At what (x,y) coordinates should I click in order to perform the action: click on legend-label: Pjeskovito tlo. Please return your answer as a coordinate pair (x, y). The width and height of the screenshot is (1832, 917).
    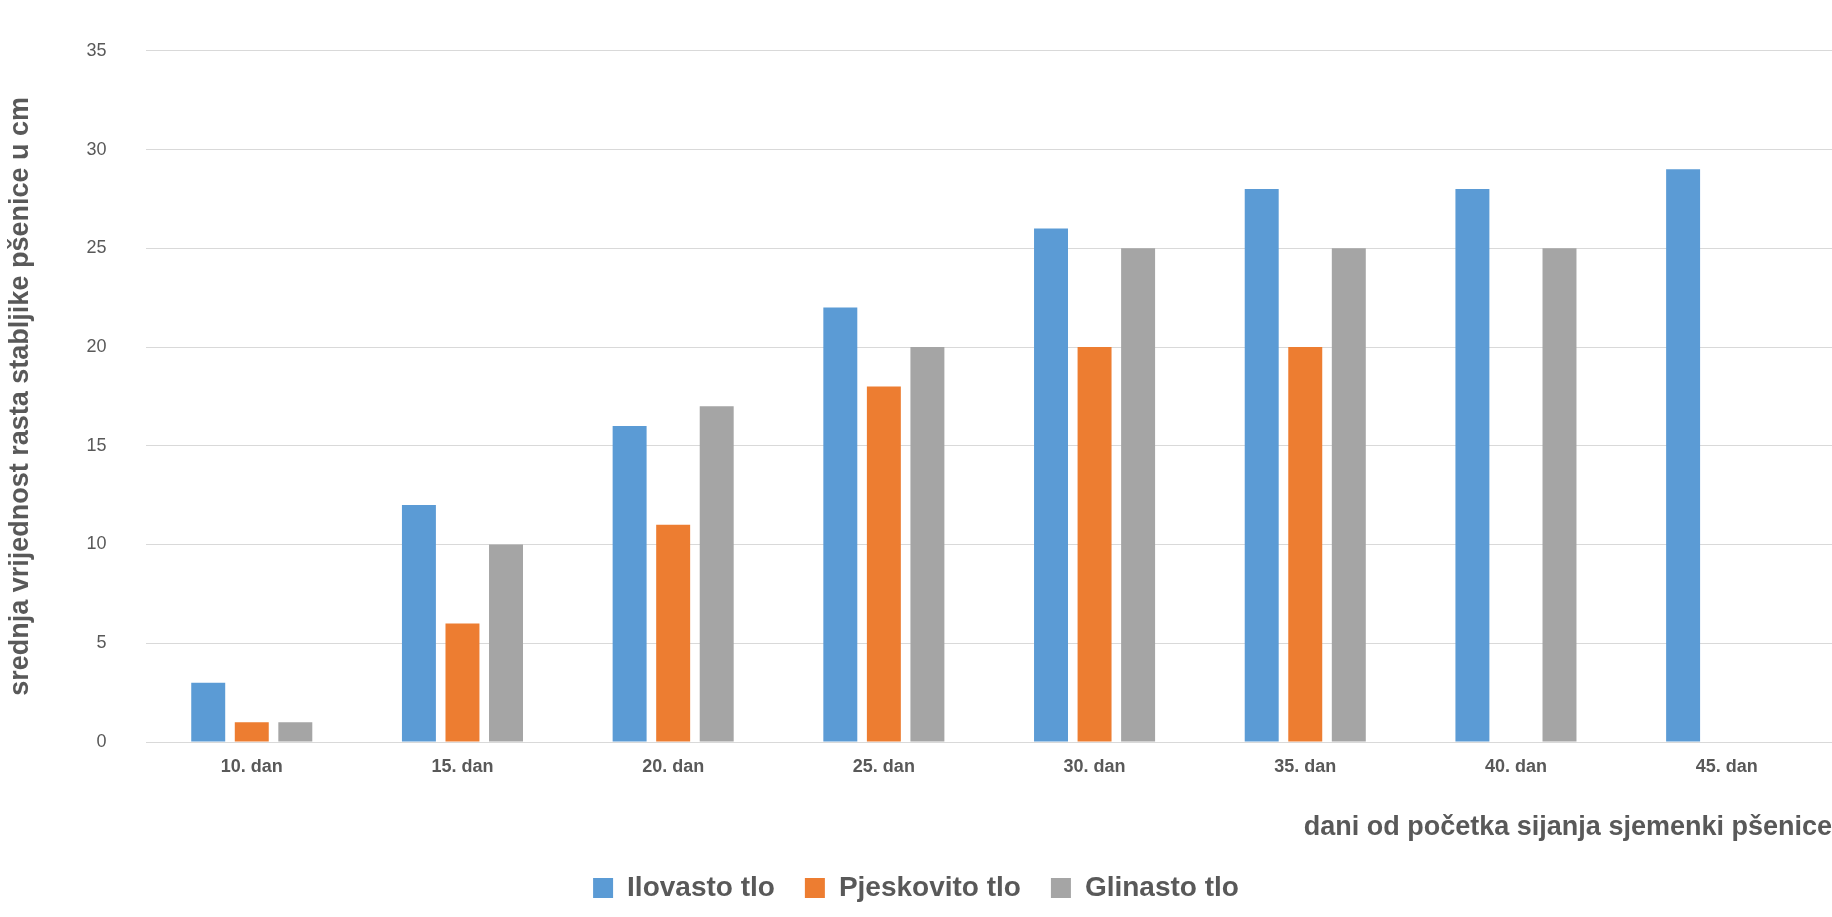
    Looking at the image, I should click on (929, 886).